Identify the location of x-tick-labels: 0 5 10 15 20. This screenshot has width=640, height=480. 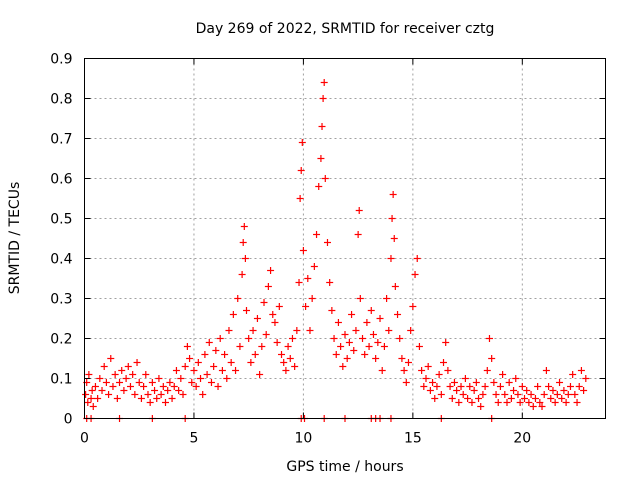
(305, 439).